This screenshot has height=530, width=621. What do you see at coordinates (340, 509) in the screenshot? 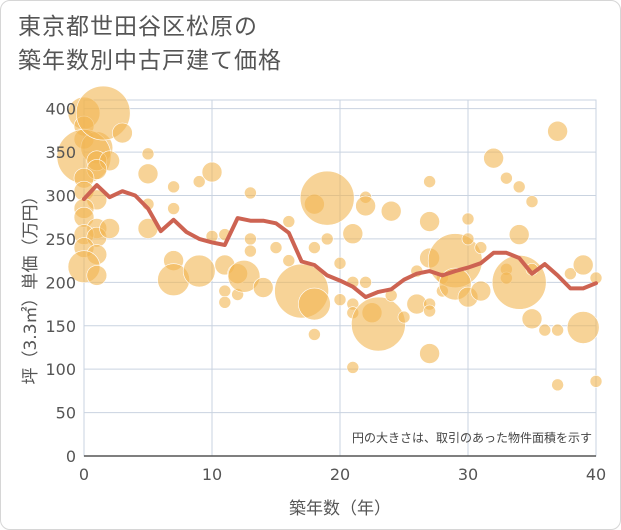
I see `x-axis-label: 築年数（年）` at bounding box center [340, 509].